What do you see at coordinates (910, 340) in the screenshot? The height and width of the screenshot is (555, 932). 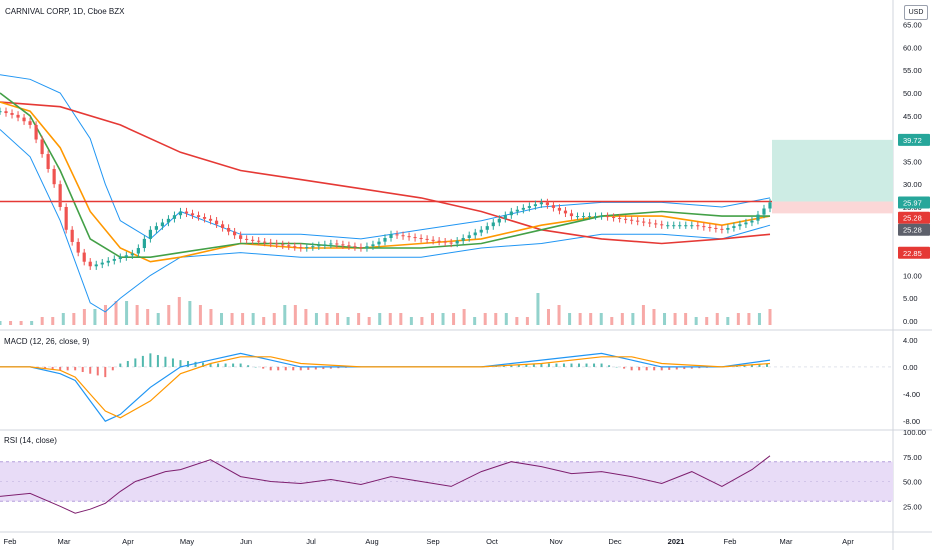 I see `macd-tick-label: 4.00` at bounding box center [910, 340].